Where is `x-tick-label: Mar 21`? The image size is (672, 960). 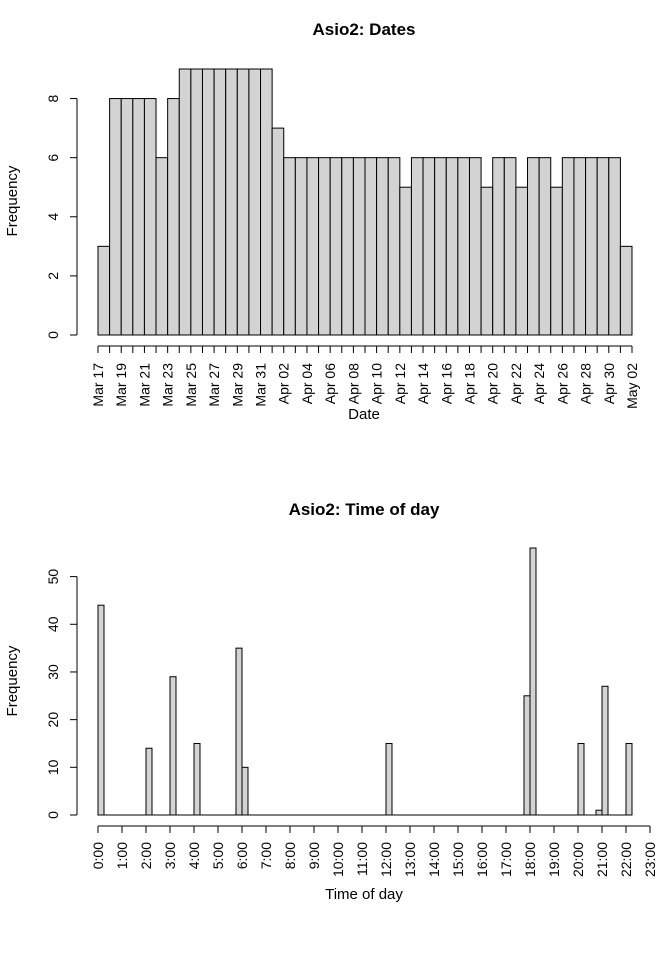 x-tick-label: Mar 21 is located at coordinates (144, 385).